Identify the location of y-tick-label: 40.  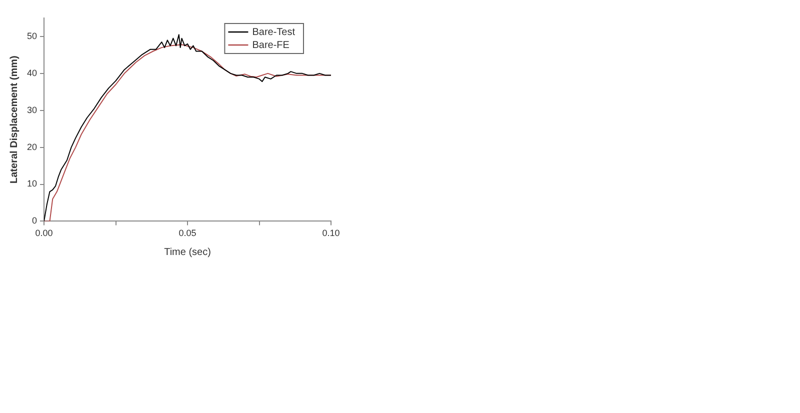
(32, 73).